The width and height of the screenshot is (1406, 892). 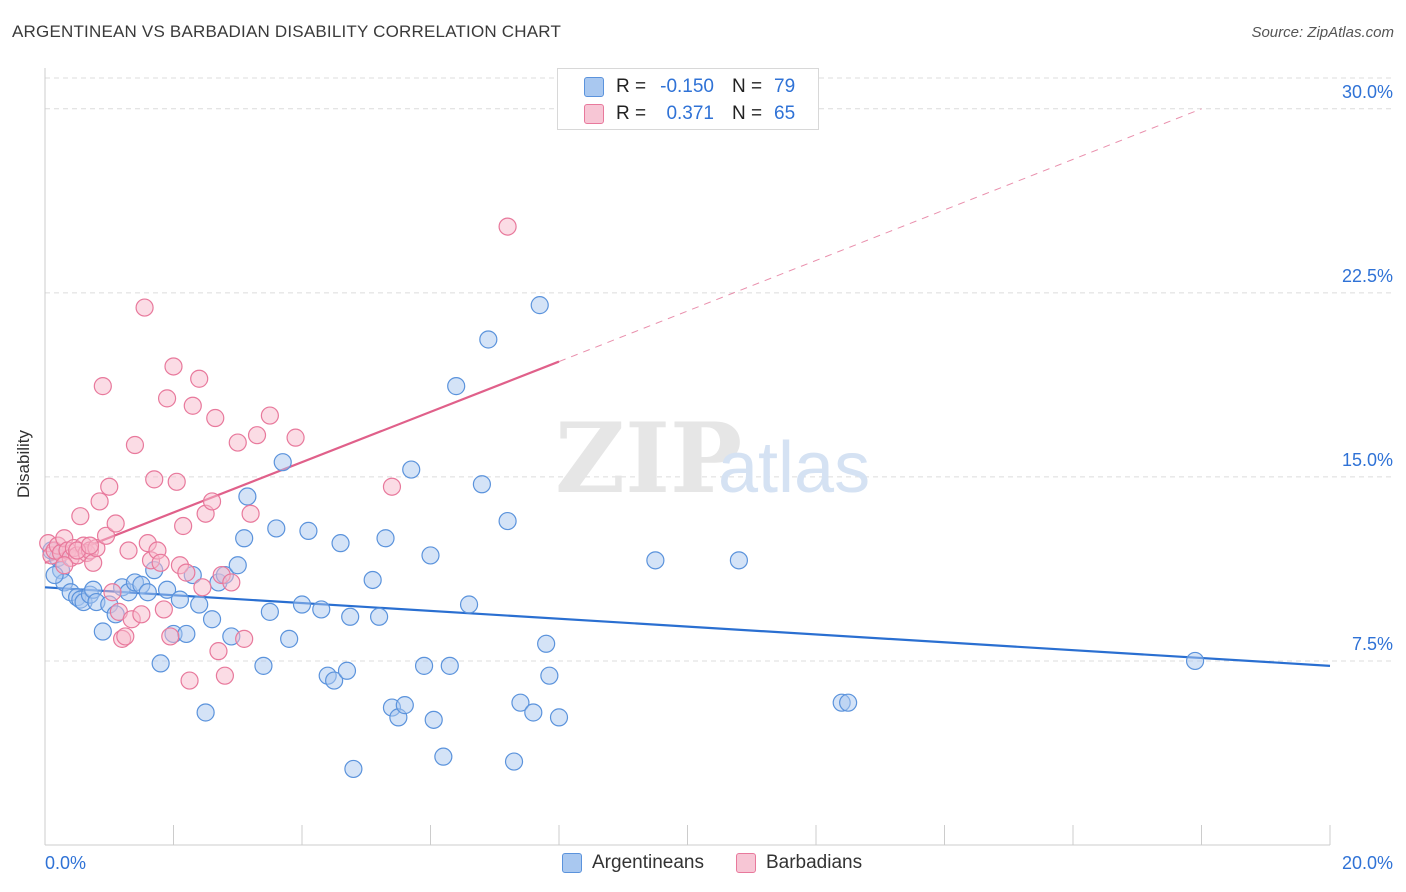 I want to click on watermark-atlas: atlas, so click(x=794, y=468).